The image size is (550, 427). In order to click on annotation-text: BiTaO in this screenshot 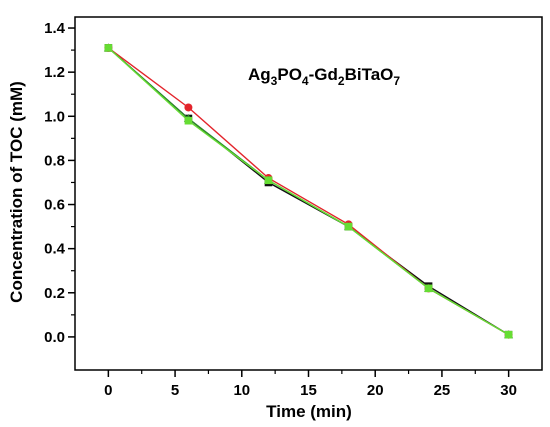, I will do `click(369, 74)`.